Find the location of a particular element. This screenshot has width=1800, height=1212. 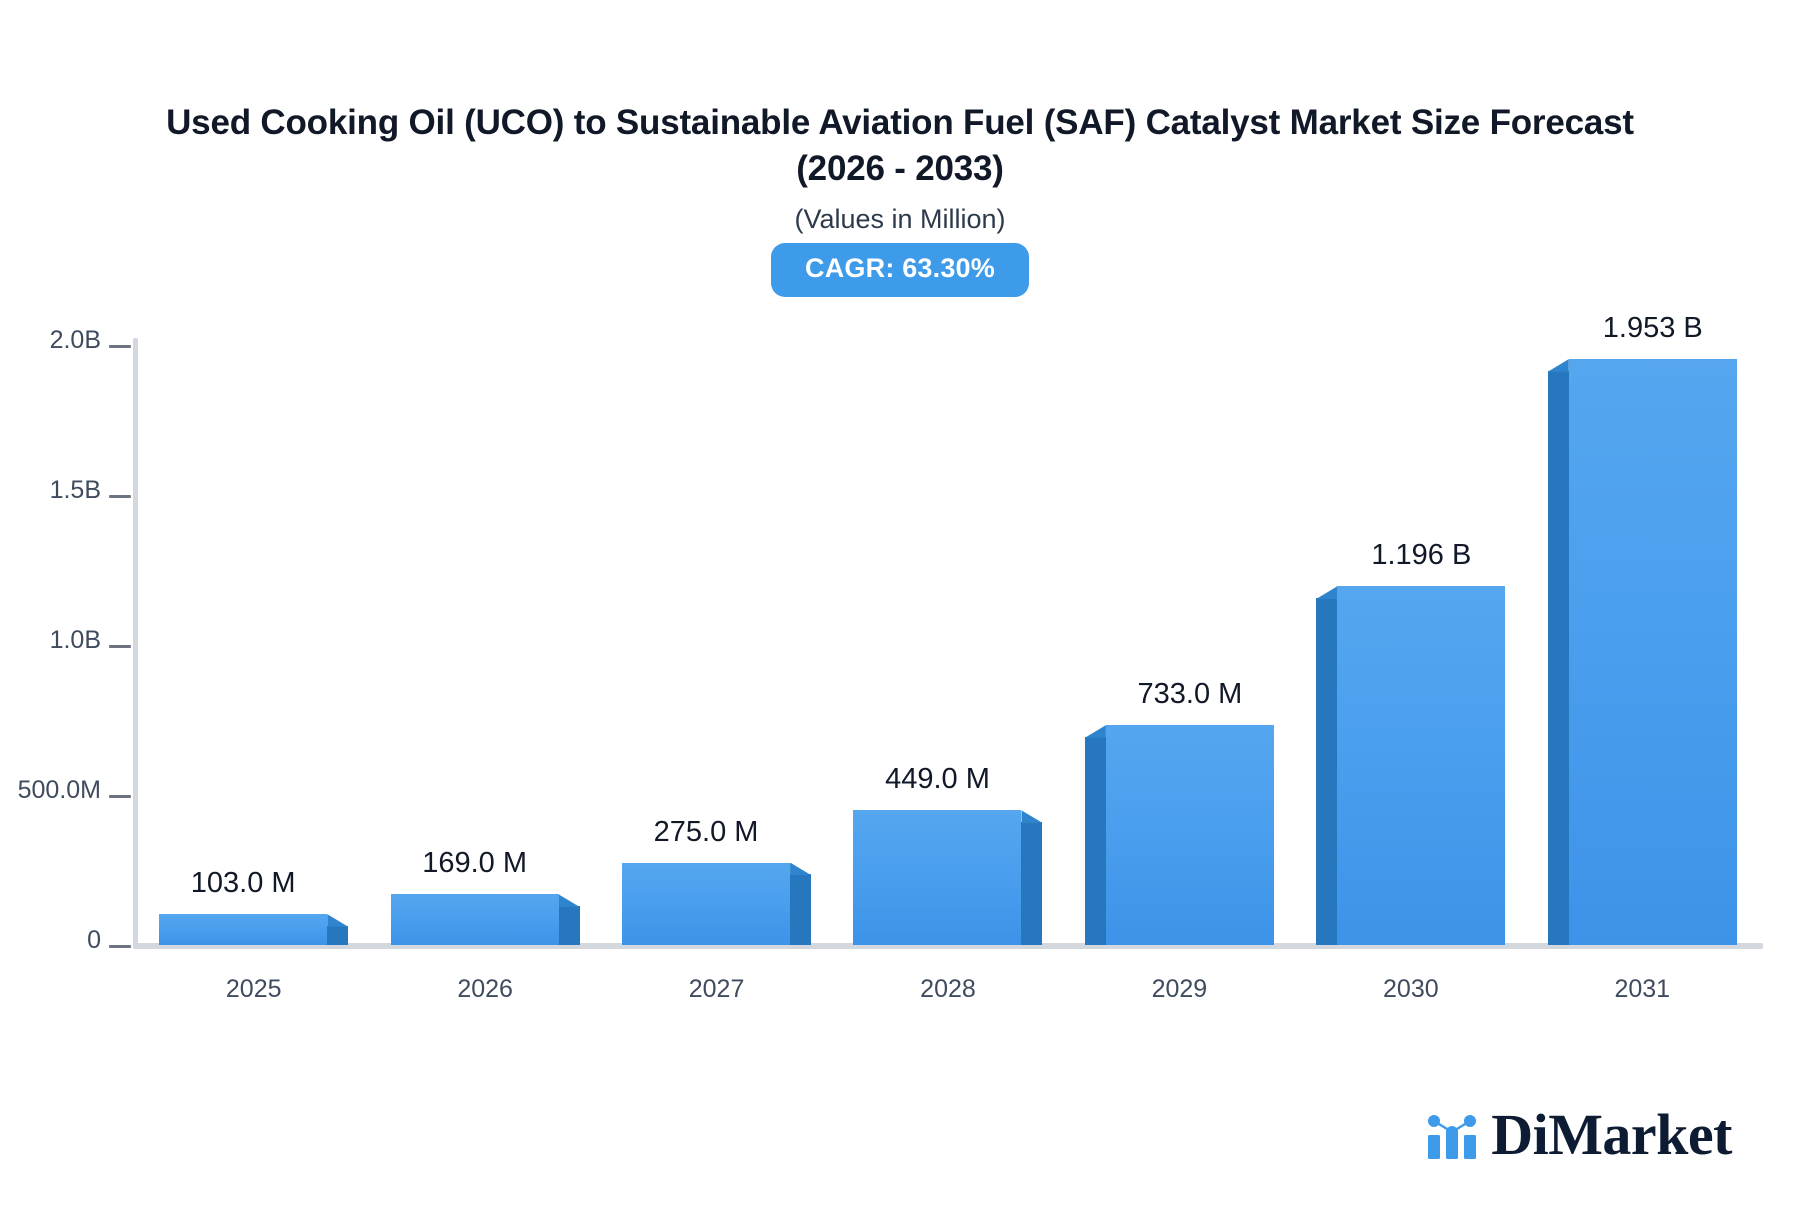

bar-shape: 169.0 M is located at coordinates (484, 622).